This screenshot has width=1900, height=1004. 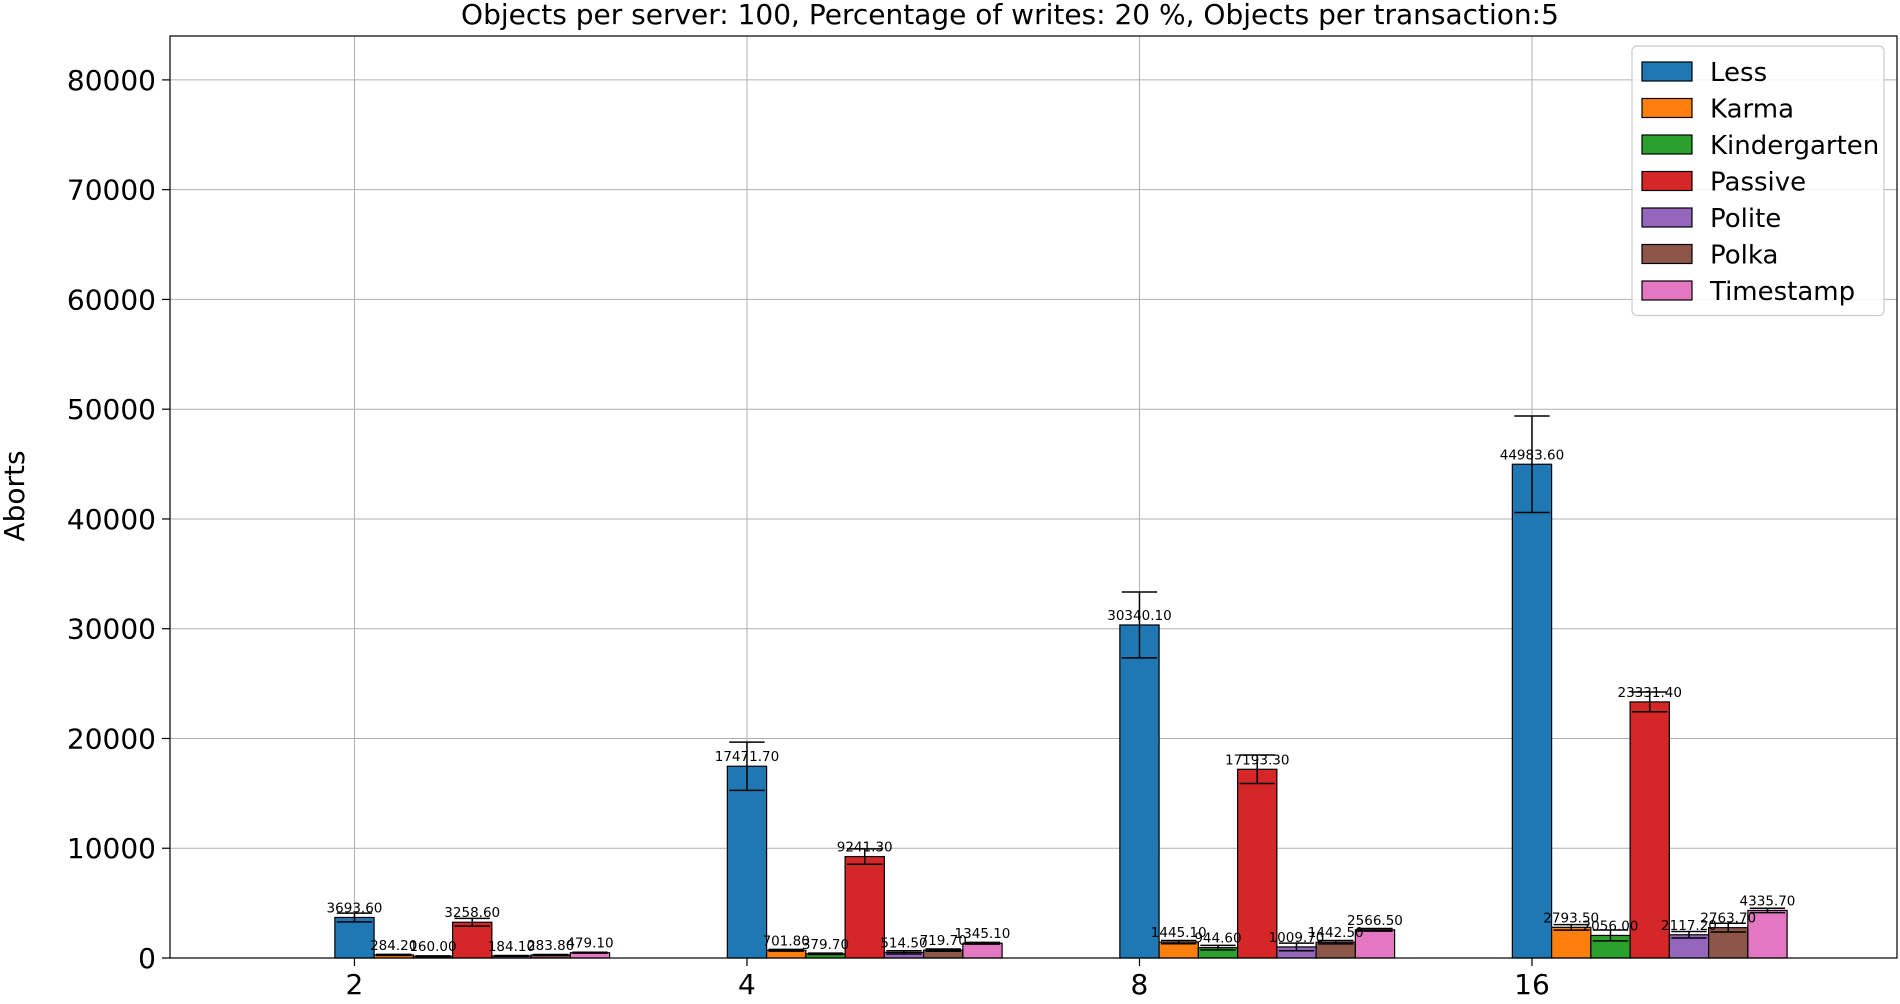 I want to click on legend-label-polite: Polite, so click(x=1745, y=219).